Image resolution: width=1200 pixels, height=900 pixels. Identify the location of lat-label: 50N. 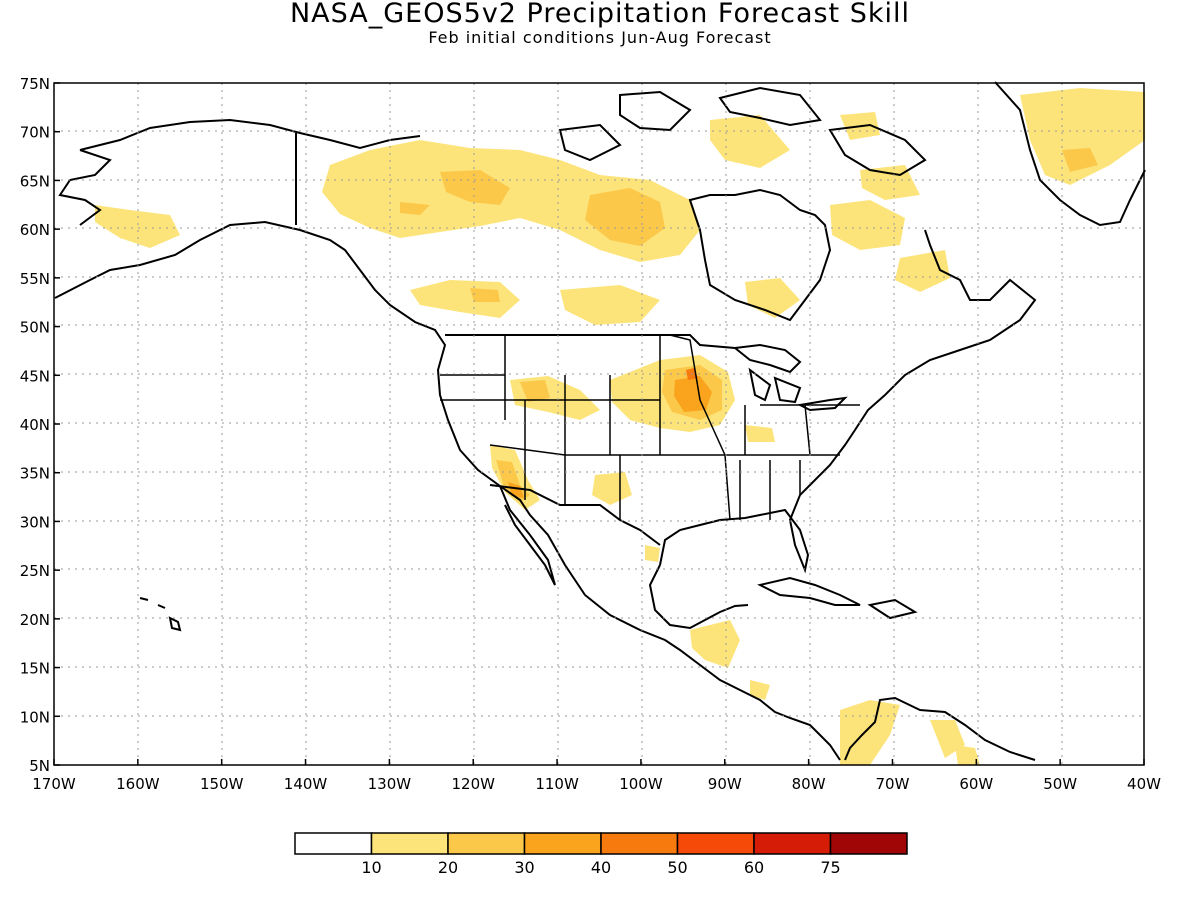
(35, 328).